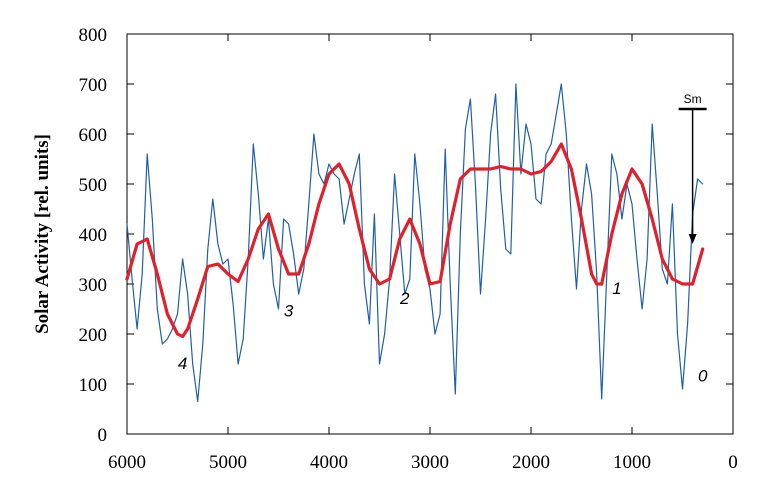  What do you see at coordinates (692, 239) in the screenshot?
I see `sm-arrow-icon` at bounding box center [692, 239].